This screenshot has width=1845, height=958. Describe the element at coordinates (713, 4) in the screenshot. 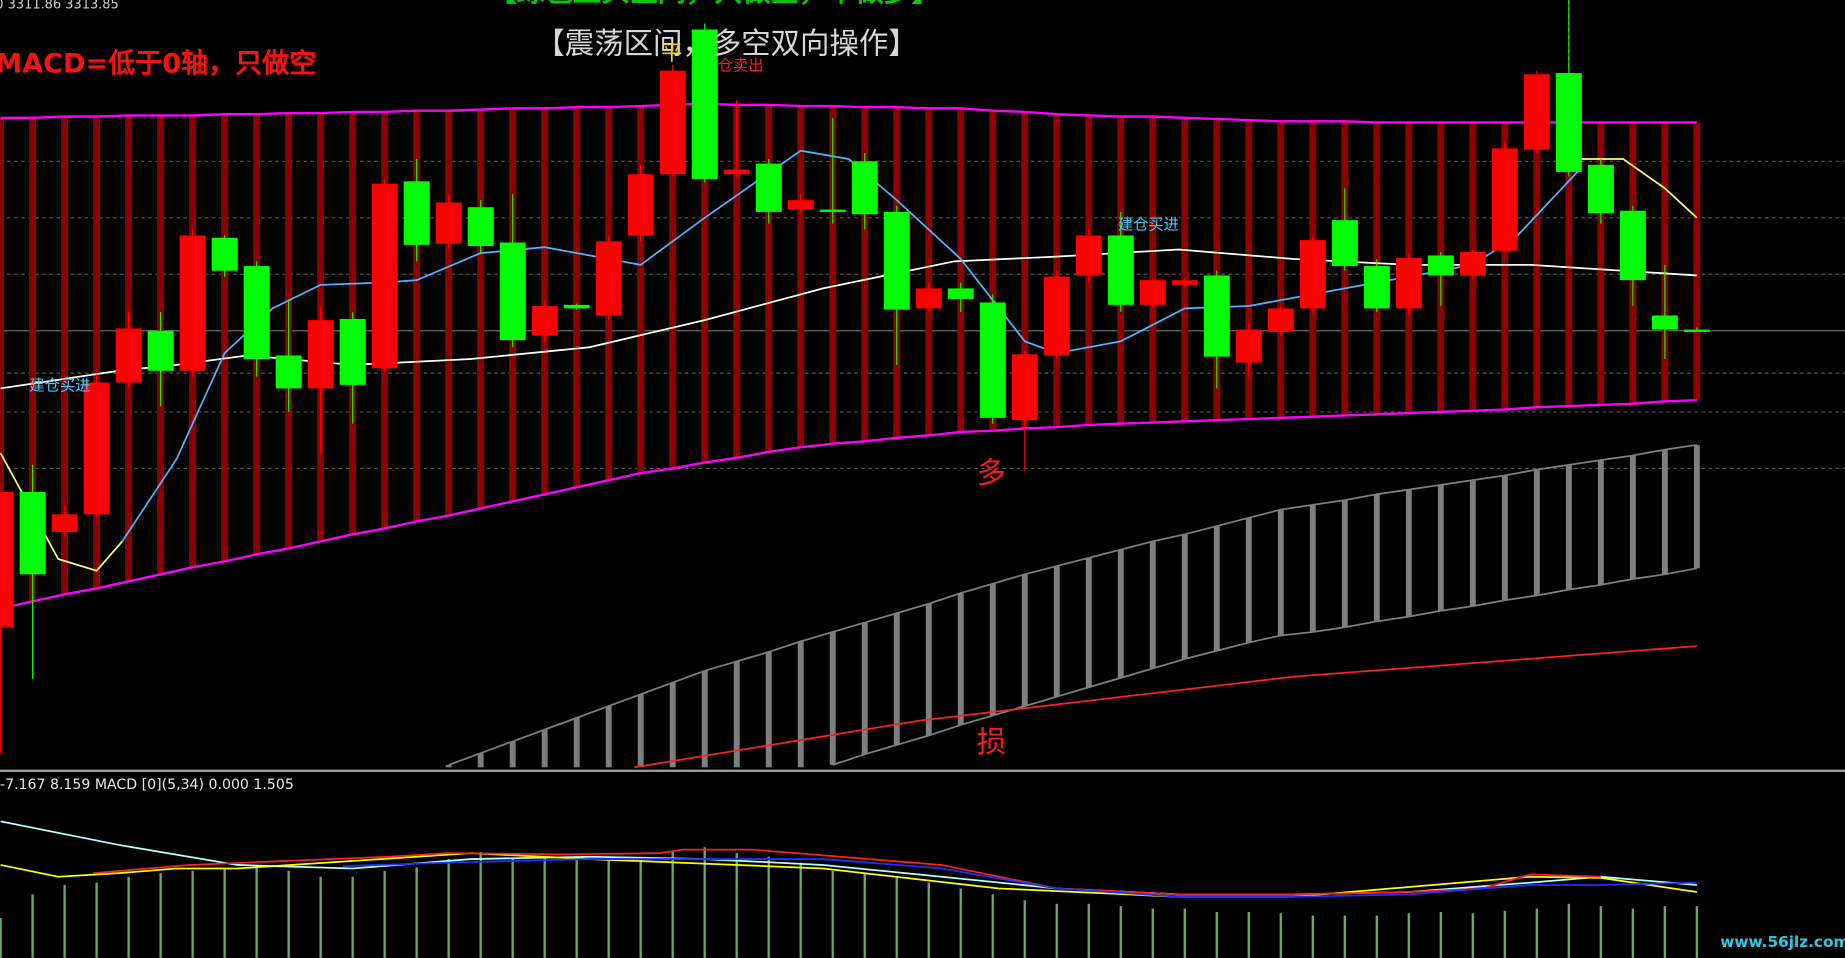

I see `annotation: 【绿色上头区间，只做空，不做多】` at that location.